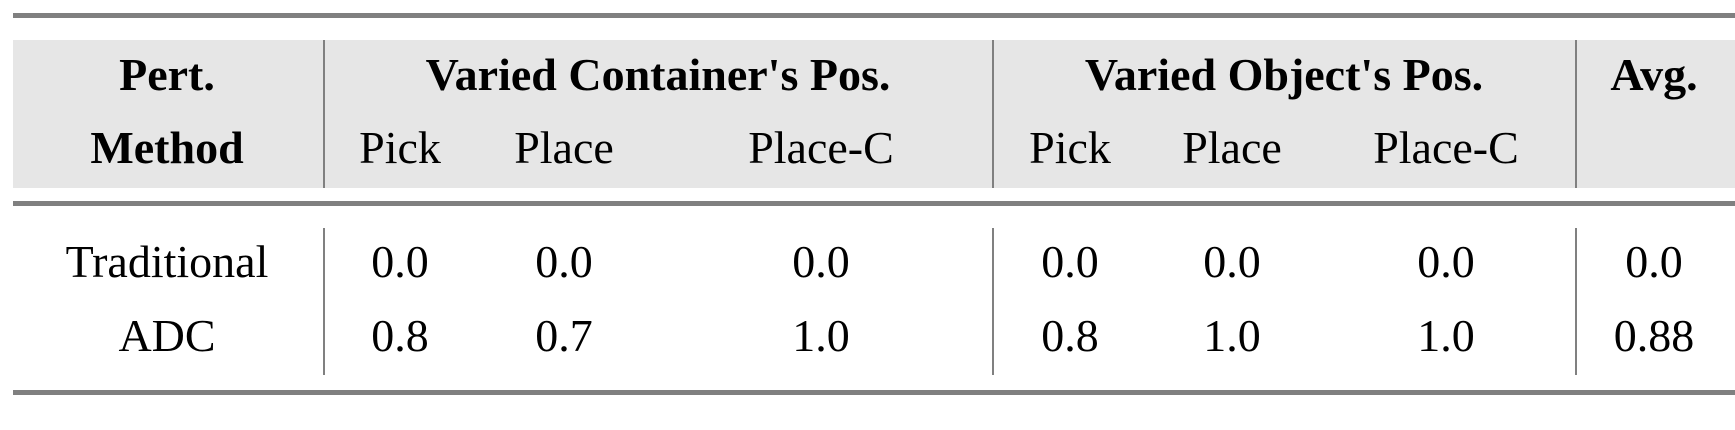 The width and height of the screenshot is (1735, 430). What do you see at coordinates (874, 203) in the screenshot?
I see `mid-rule` at bounding box center [874, 203].